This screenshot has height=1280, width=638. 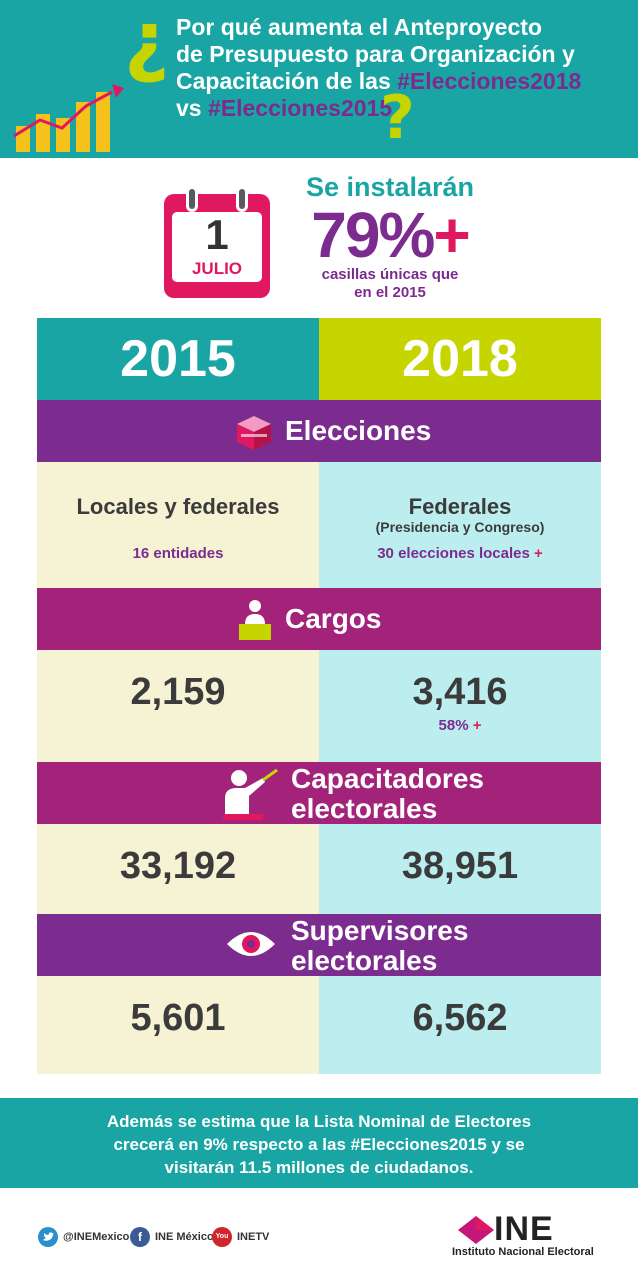 I want to click on cargos-2018-pct: 58% +, so click(x=460, y=726).